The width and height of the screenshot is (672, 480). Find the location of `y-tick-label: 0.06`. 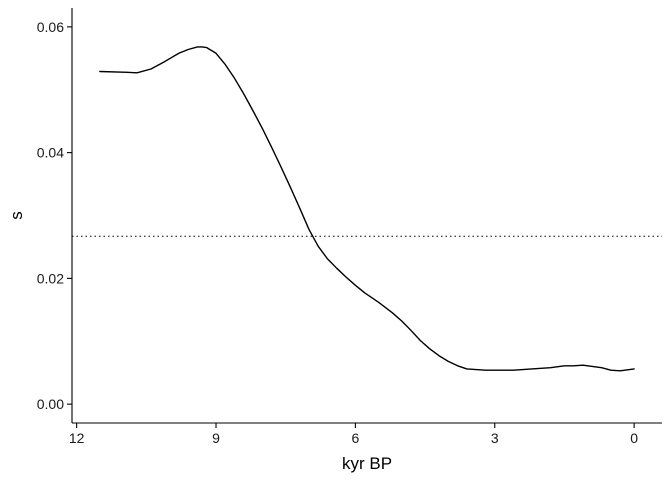

y-tick-label: 0.06 is located at coordinates (50, 27).